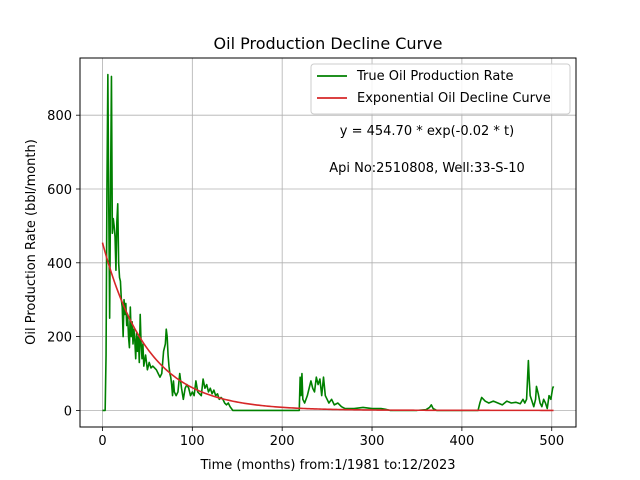 Image resolution: width=640 pixels, height=480 pixels. I want to click on x-tick-label: 300, so click(372, 441).